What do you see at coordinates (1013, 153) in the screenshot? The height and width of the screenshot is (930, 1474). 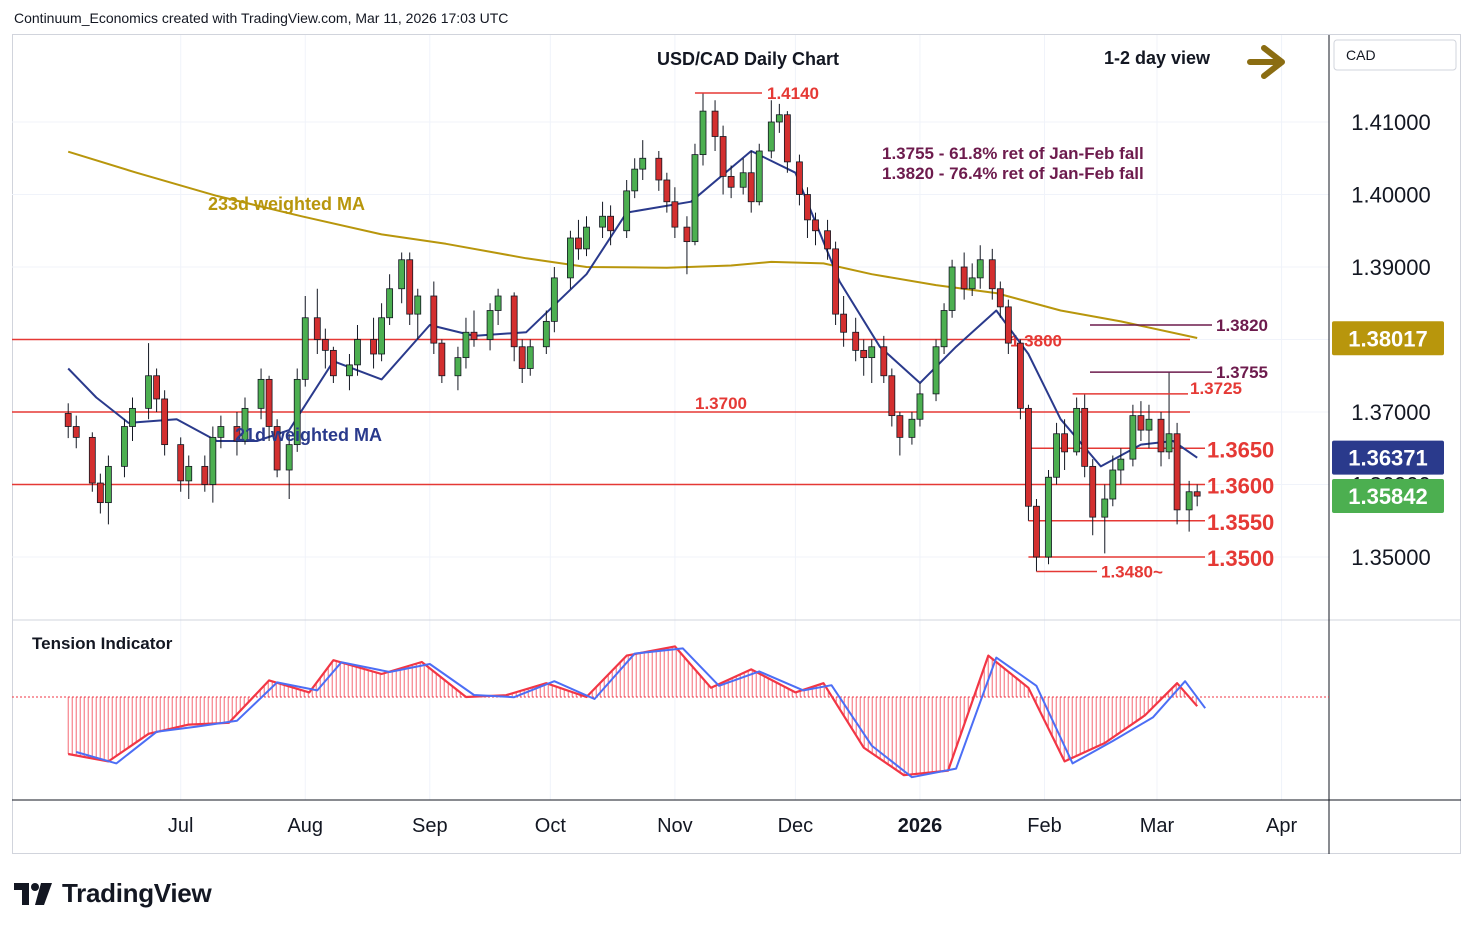 I see `retracement-annotation-1: 1.3755 - 61.8% ret of Jan-Feb fall` at bounding box center [1013, 153].